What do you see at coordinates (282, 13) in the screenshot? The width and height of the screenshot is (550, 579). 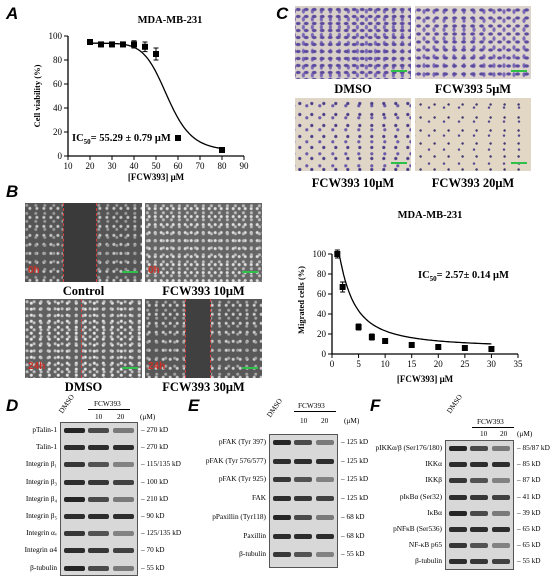 I see `panel-letter-c: C` at bounding box center [282, 13].